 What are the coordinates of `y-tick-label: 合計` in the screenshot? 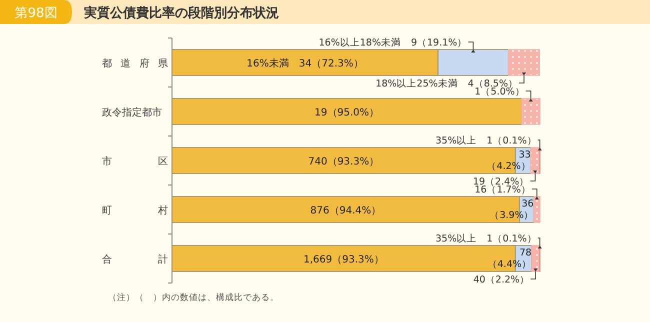 It's located at (135, 260).